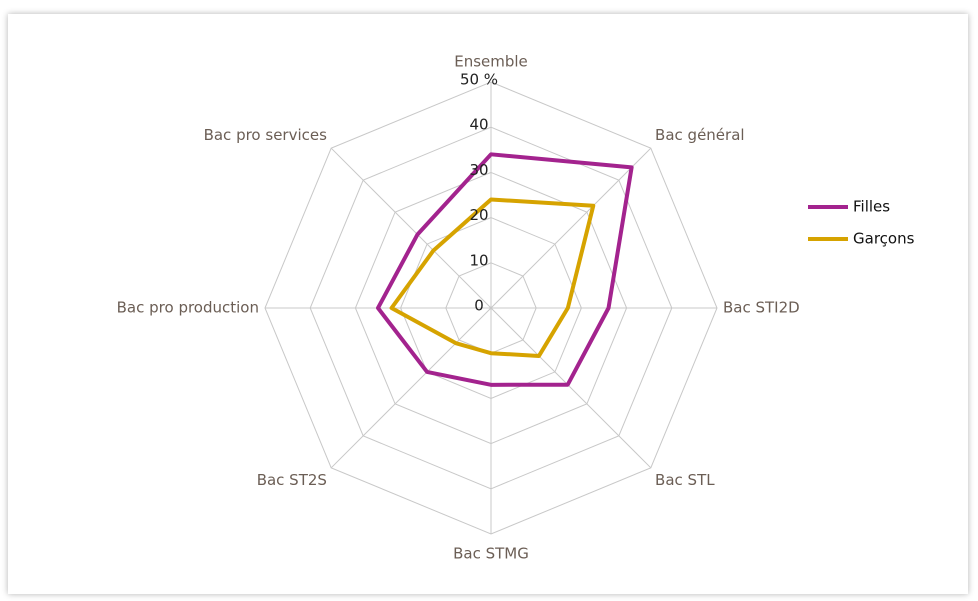 Image resolution: width=978 pixels, height=601 pixels. What do you see at coordinates (884, 239) in the screenshot?
I see `legend-label: Garçons` at bounding box center [884, 239].